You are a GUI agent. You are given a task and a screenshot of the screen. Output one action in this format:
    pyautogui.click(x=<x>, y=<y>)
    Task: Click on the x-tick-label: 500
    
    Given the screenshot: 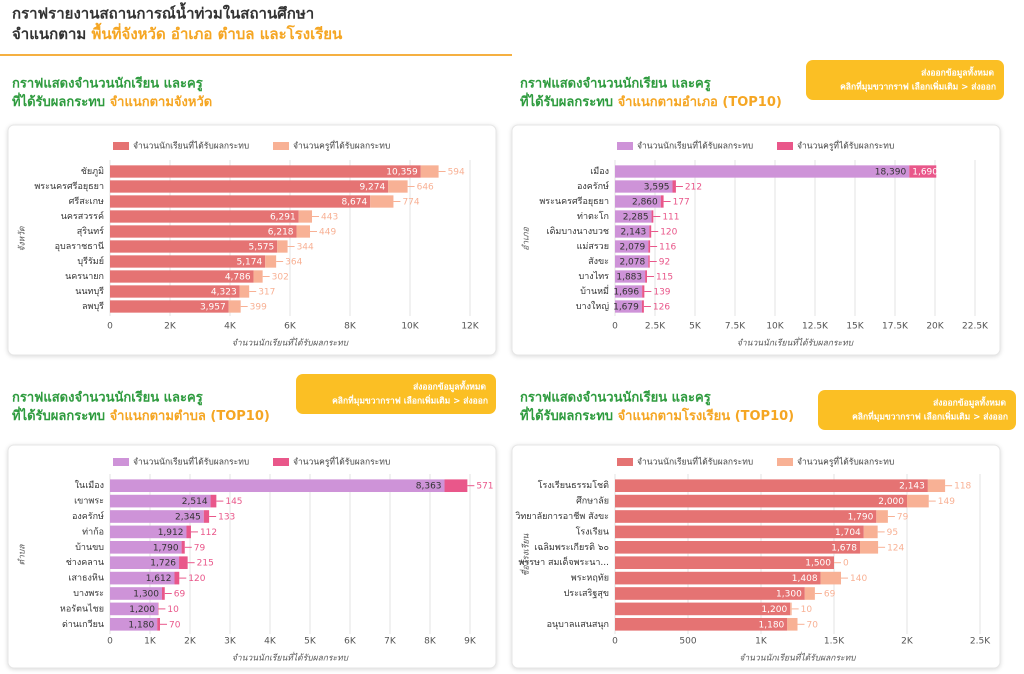 What is the action you would take?
    pyautogui.click(x=687, y=642)
    